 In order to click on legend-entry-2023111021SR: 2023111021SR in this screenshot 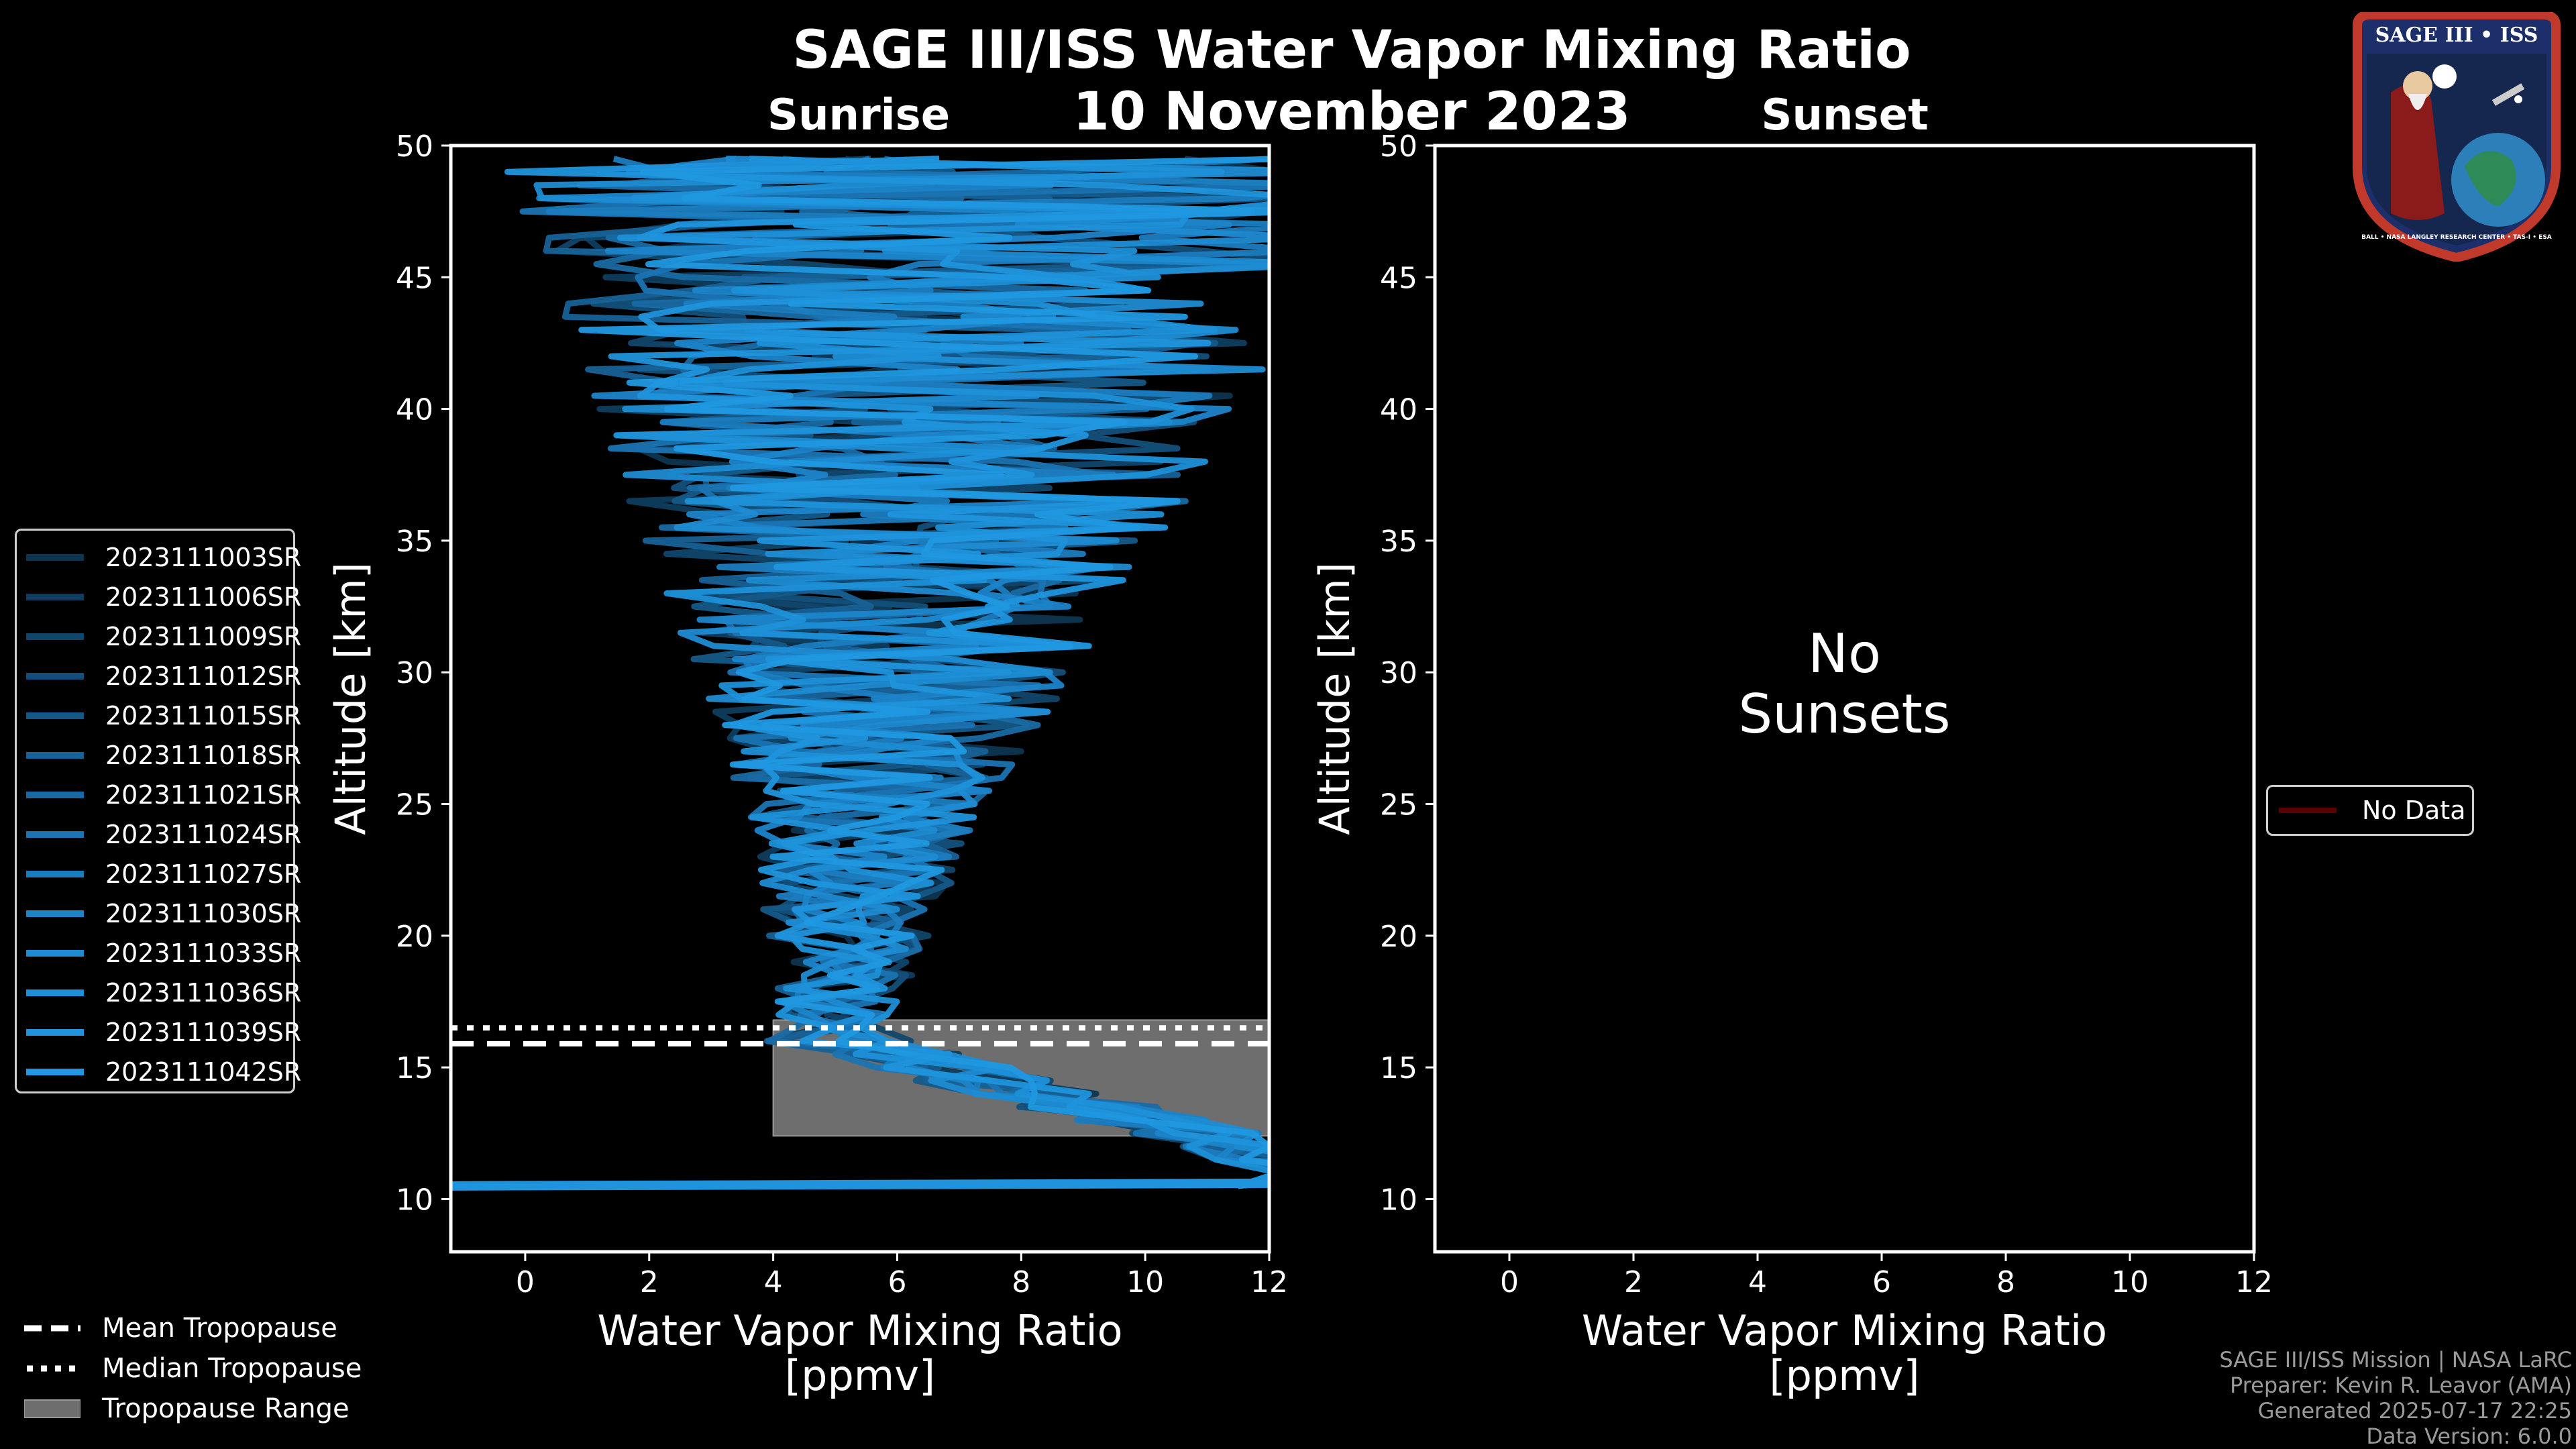, I will do `click(159, 794)`.